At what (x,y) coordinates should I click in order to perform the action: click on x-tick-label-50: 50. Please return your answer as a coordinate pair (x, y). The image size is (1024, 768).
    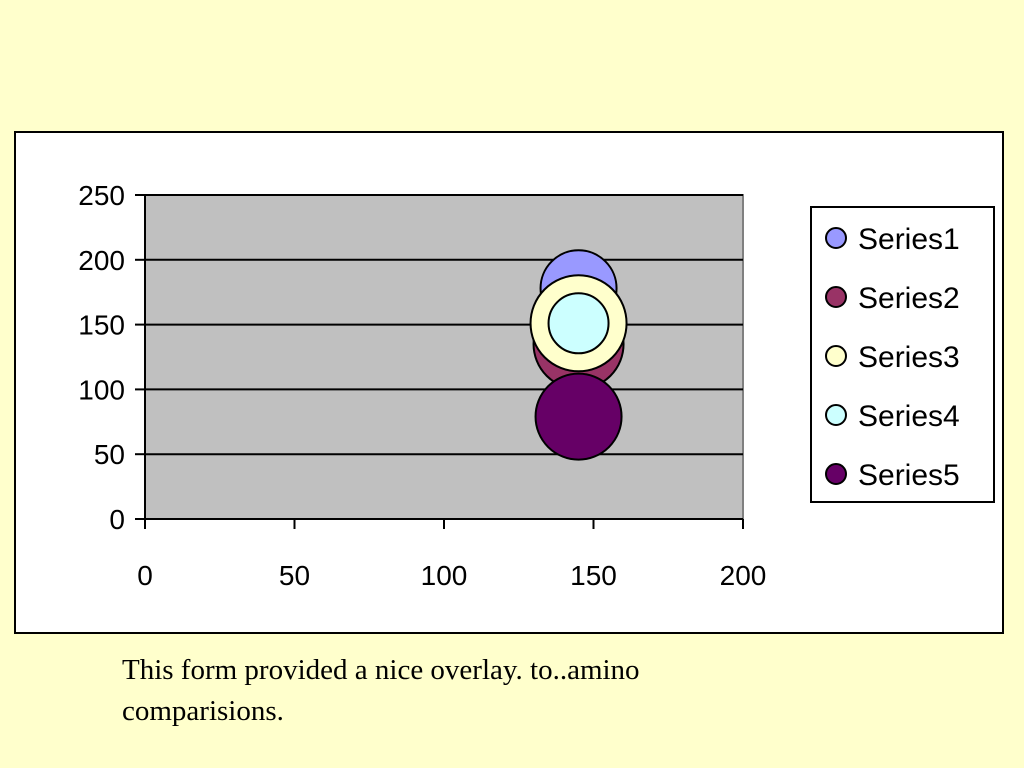
    Looking at the image, I should click on (294, 575).